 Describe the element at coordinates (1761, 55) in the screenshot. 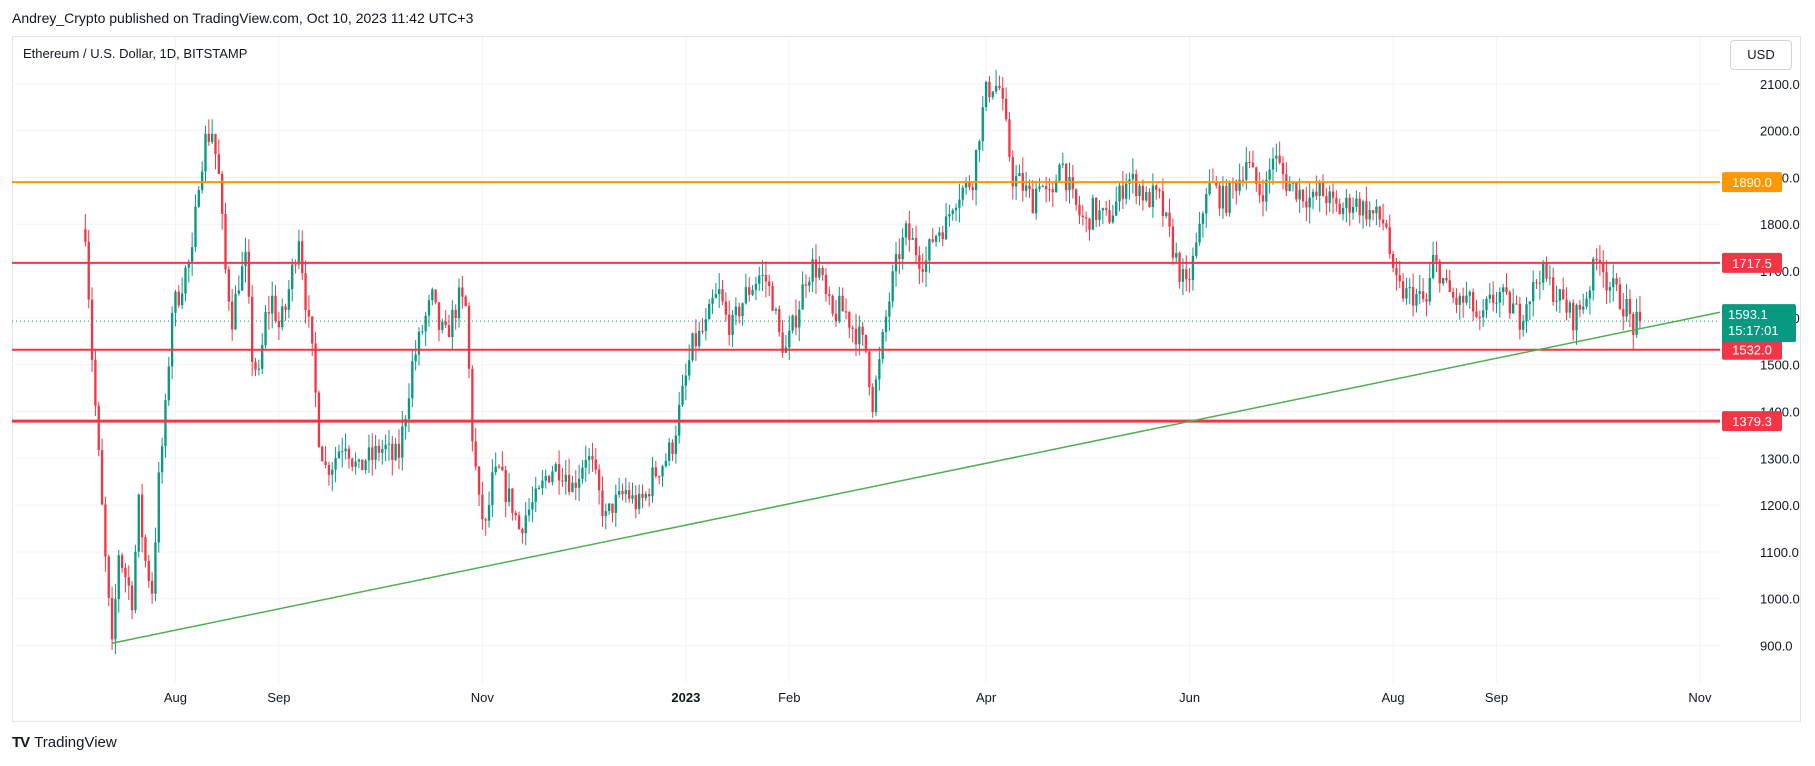

I see `currency-button: USD` at that location.